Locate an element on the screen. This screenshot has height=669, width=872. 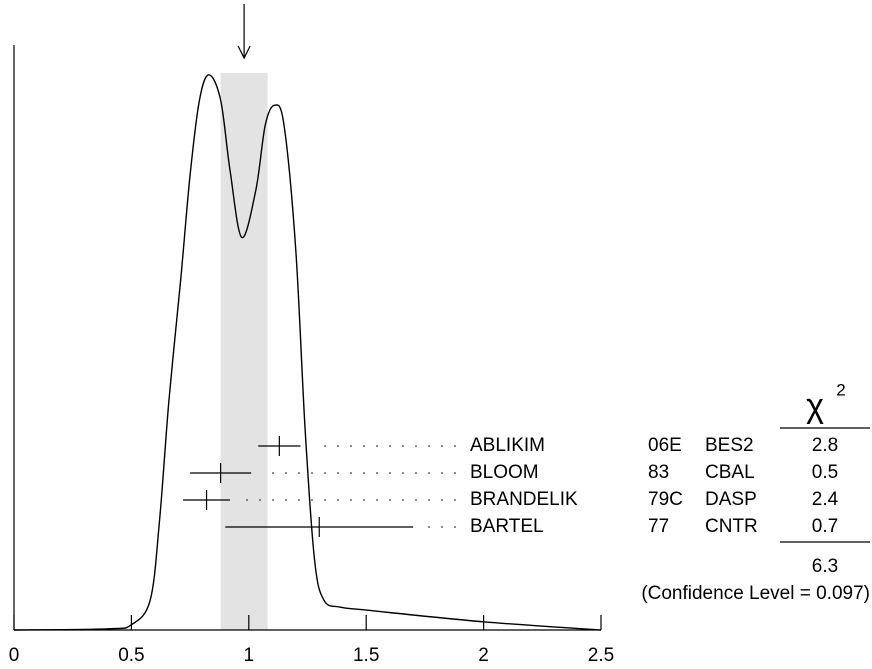
chi2-power: 2 is located at coordinates (840, 389).